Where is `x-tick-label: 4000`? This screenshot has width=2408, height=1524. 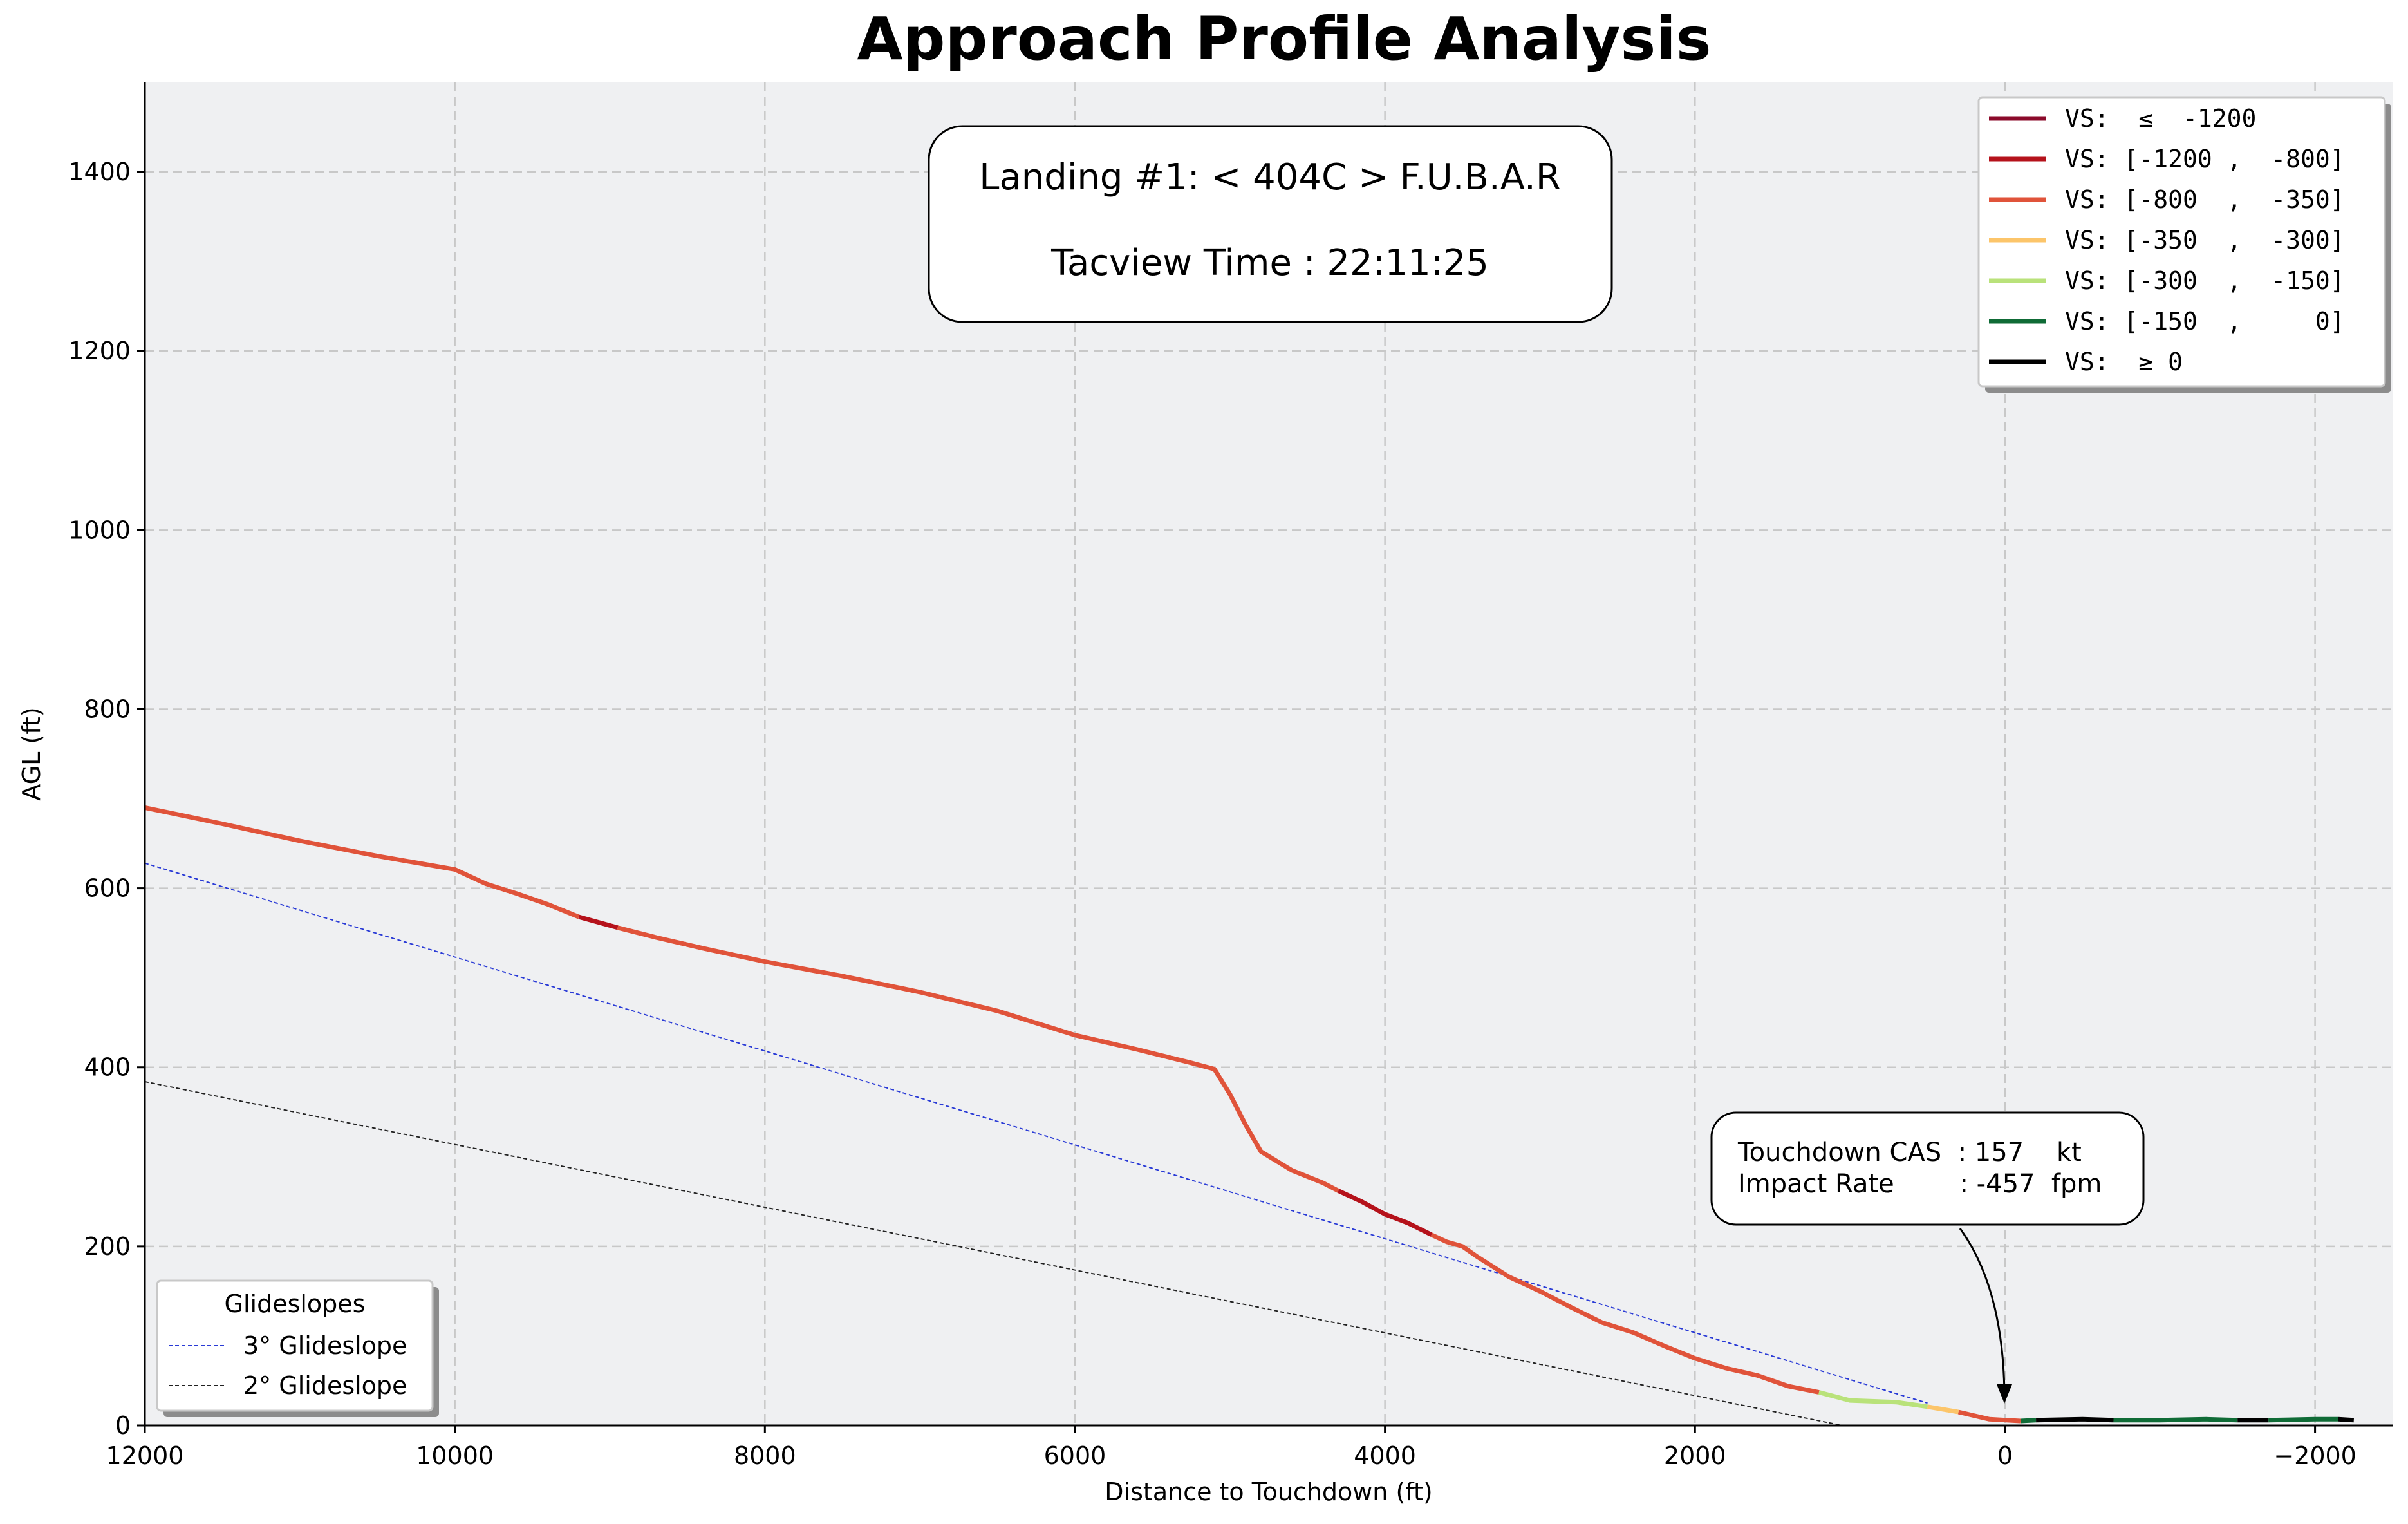 x-tick-label: 4000 is located at coordinates (1385, 1456).